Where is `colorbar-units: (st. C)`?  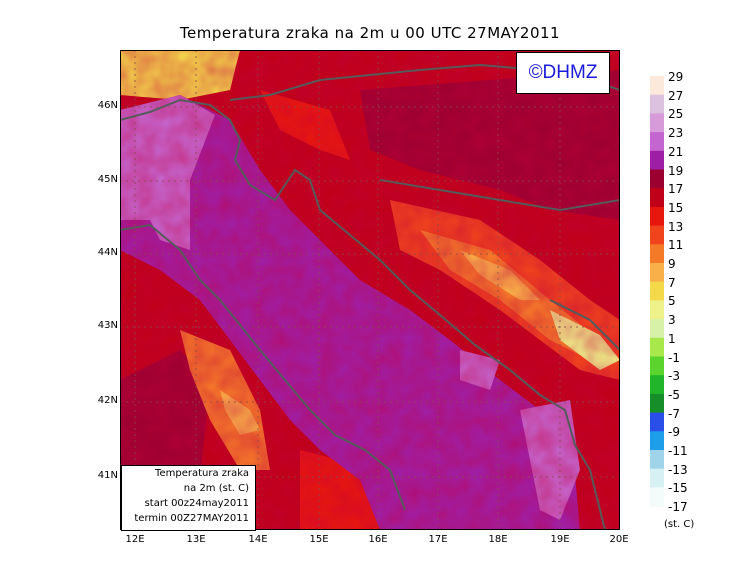
colorbar-units: (st. C) is located at coordinates (679, 524).